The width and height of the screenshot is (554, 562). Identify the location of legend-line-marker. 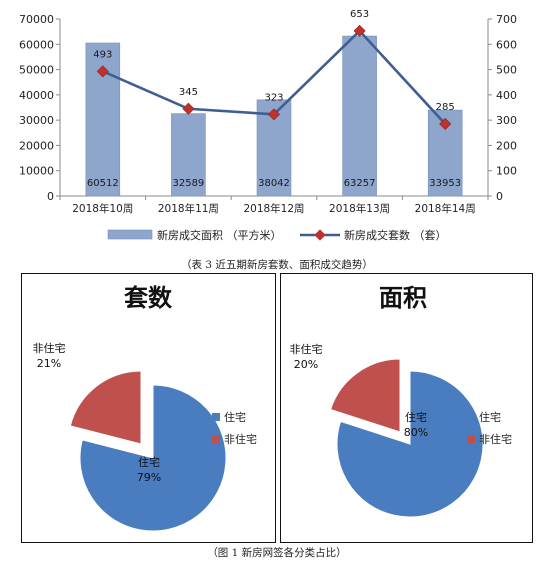
(320, 235).